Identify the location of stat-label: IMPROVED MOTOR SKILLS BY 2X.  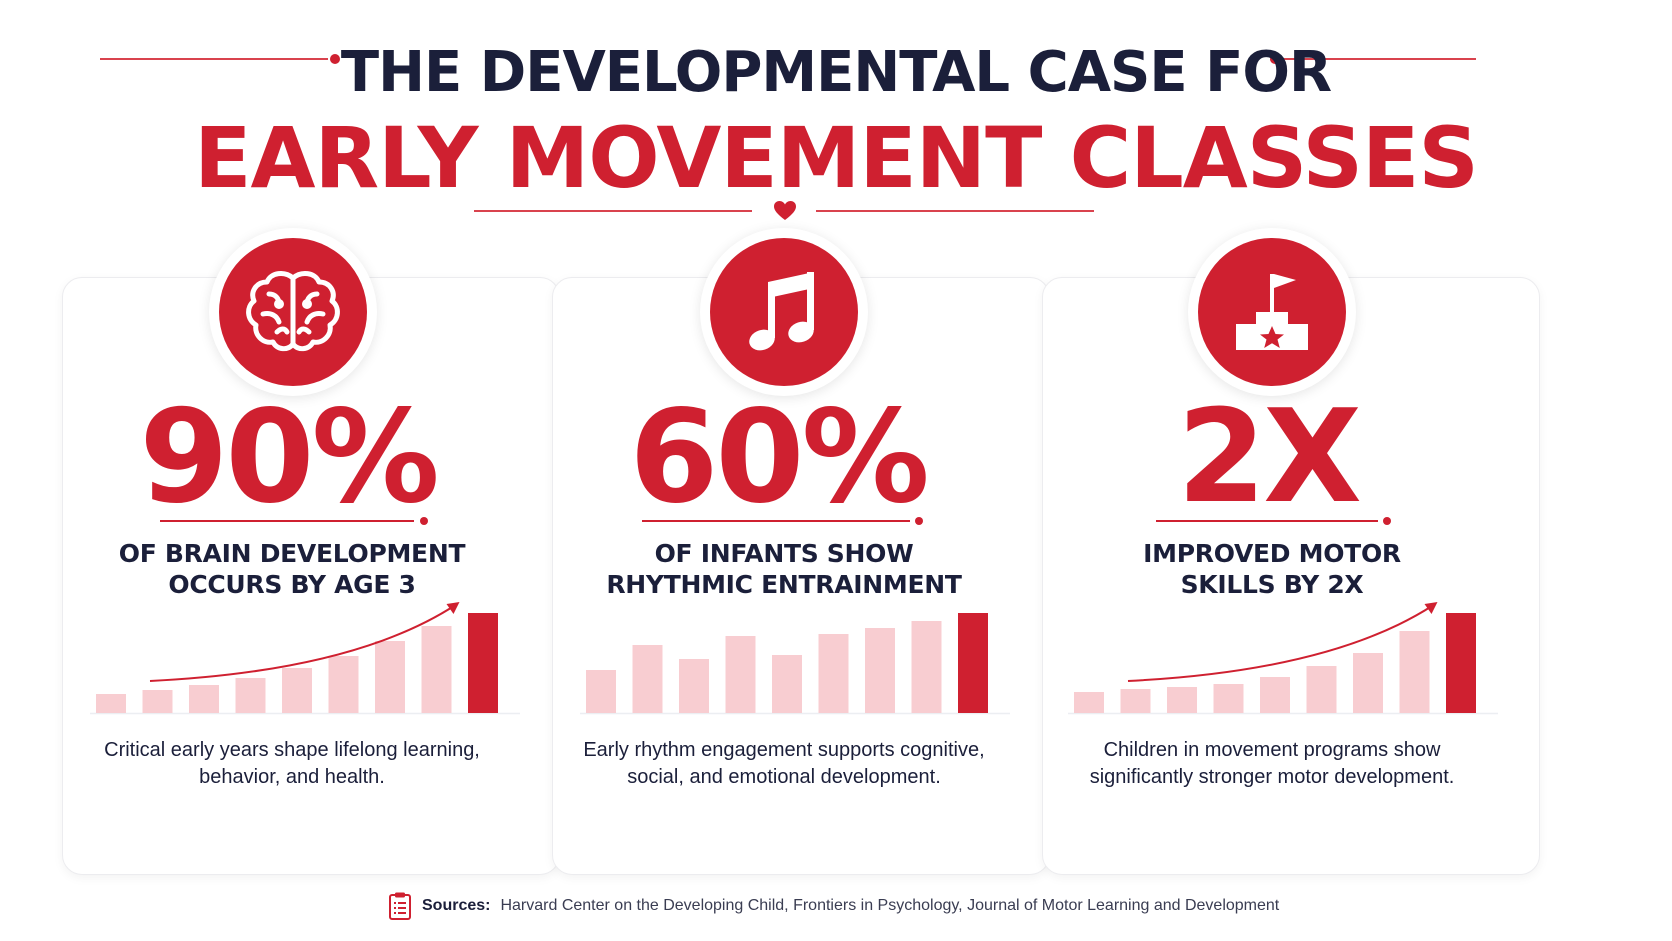
(1272, 569).